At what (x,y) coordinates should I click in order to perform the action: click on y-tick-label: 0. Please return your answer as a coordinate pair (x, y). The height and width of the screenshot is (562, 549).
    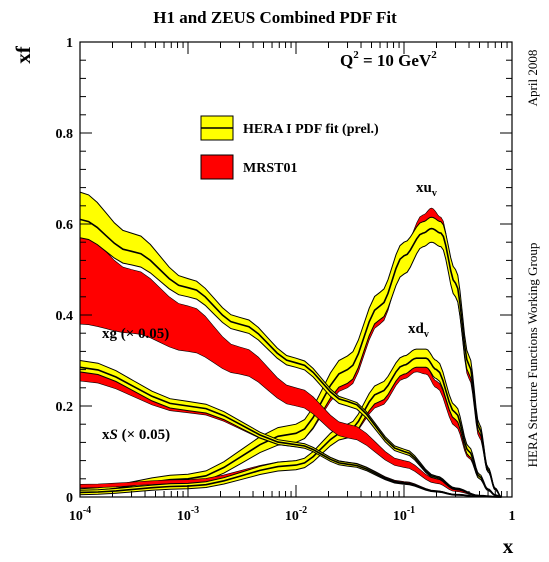
    Looking at the image, I should click on (69, 498).